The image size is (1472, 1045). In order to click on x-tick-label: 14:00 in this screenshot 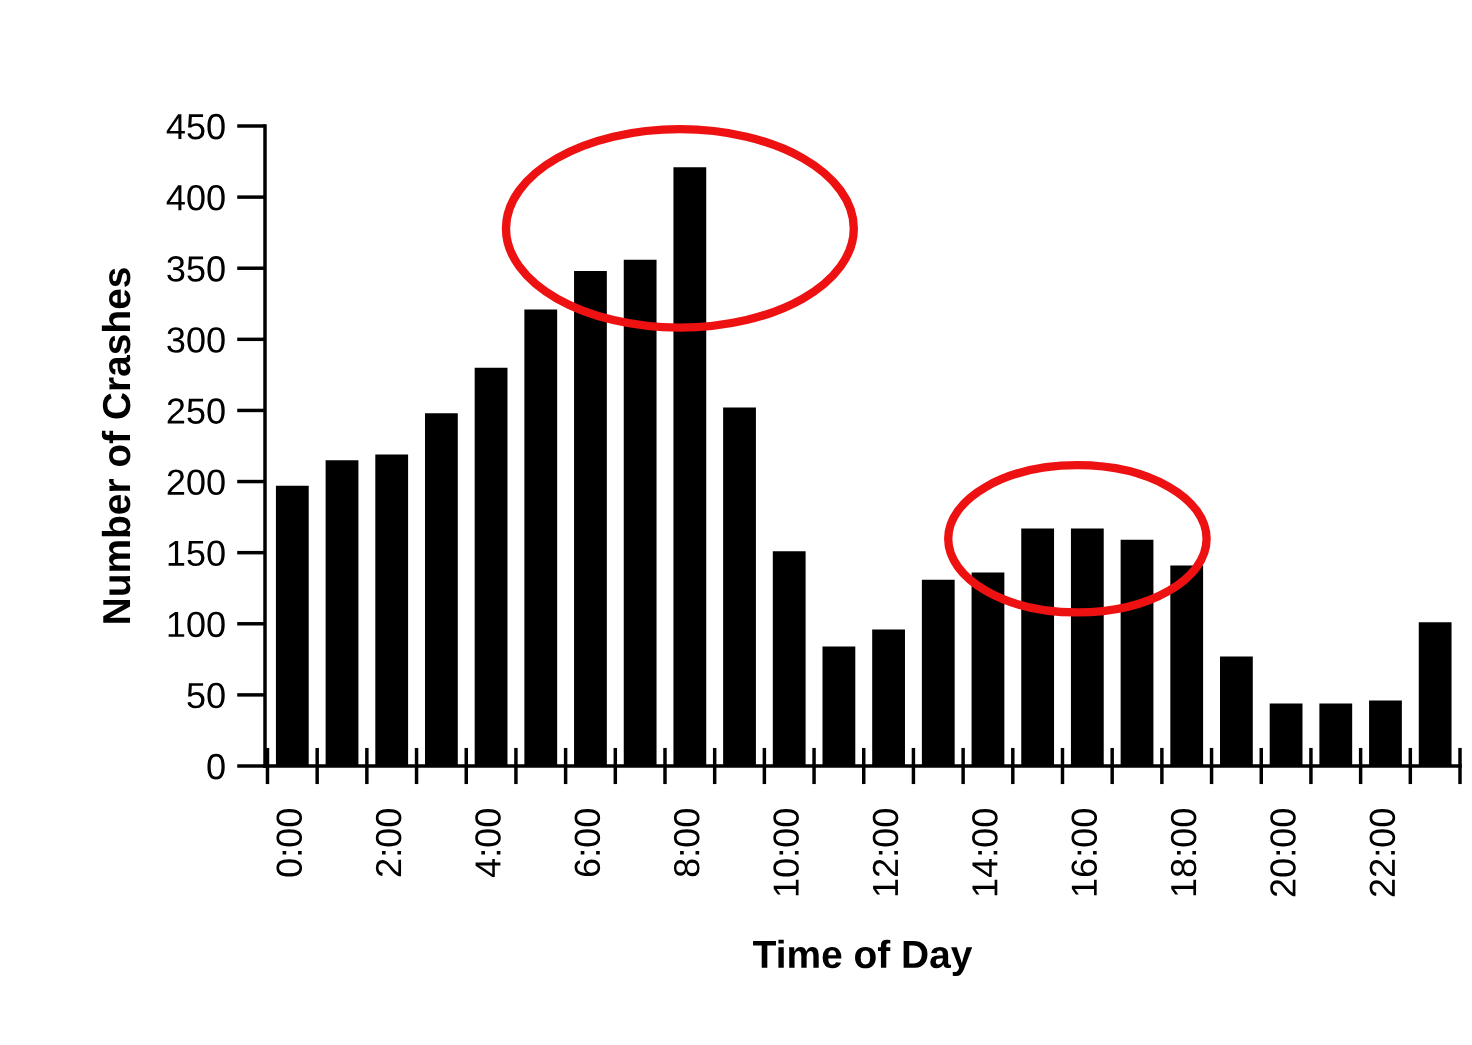, I will do `click(985, 852)`.